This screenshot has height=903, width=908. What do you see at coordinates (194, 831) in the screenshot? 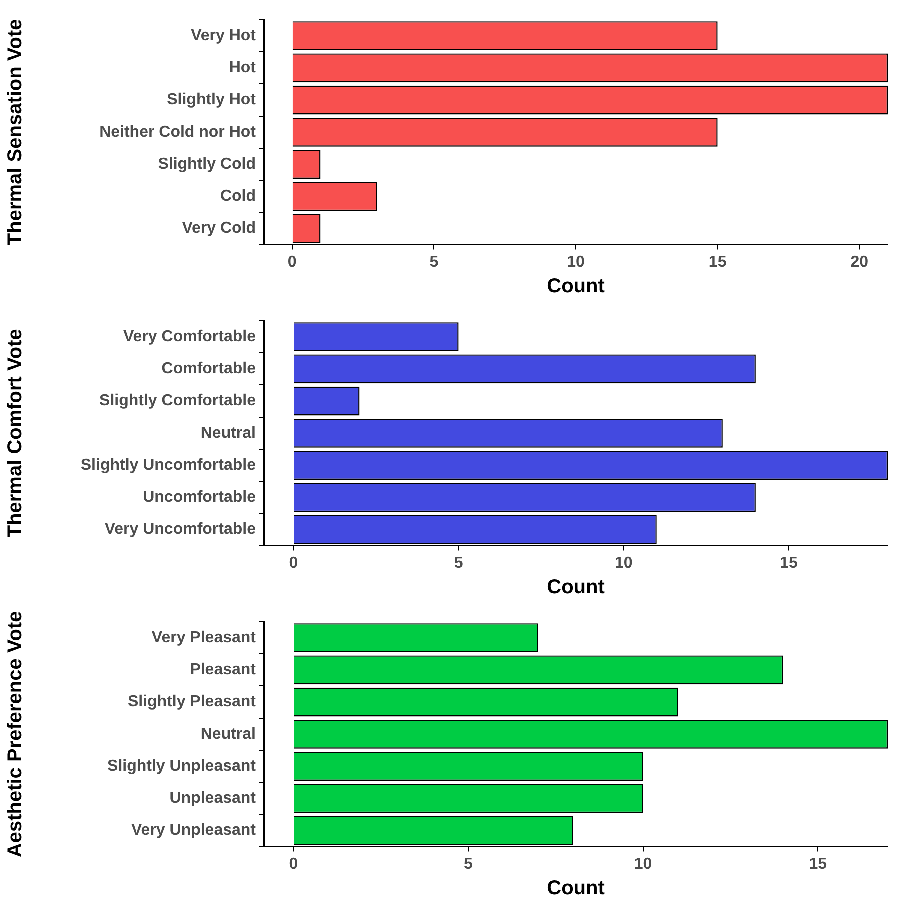
I see `y-tick-label: Very Unpleasant` at bounding box center [194, 831].